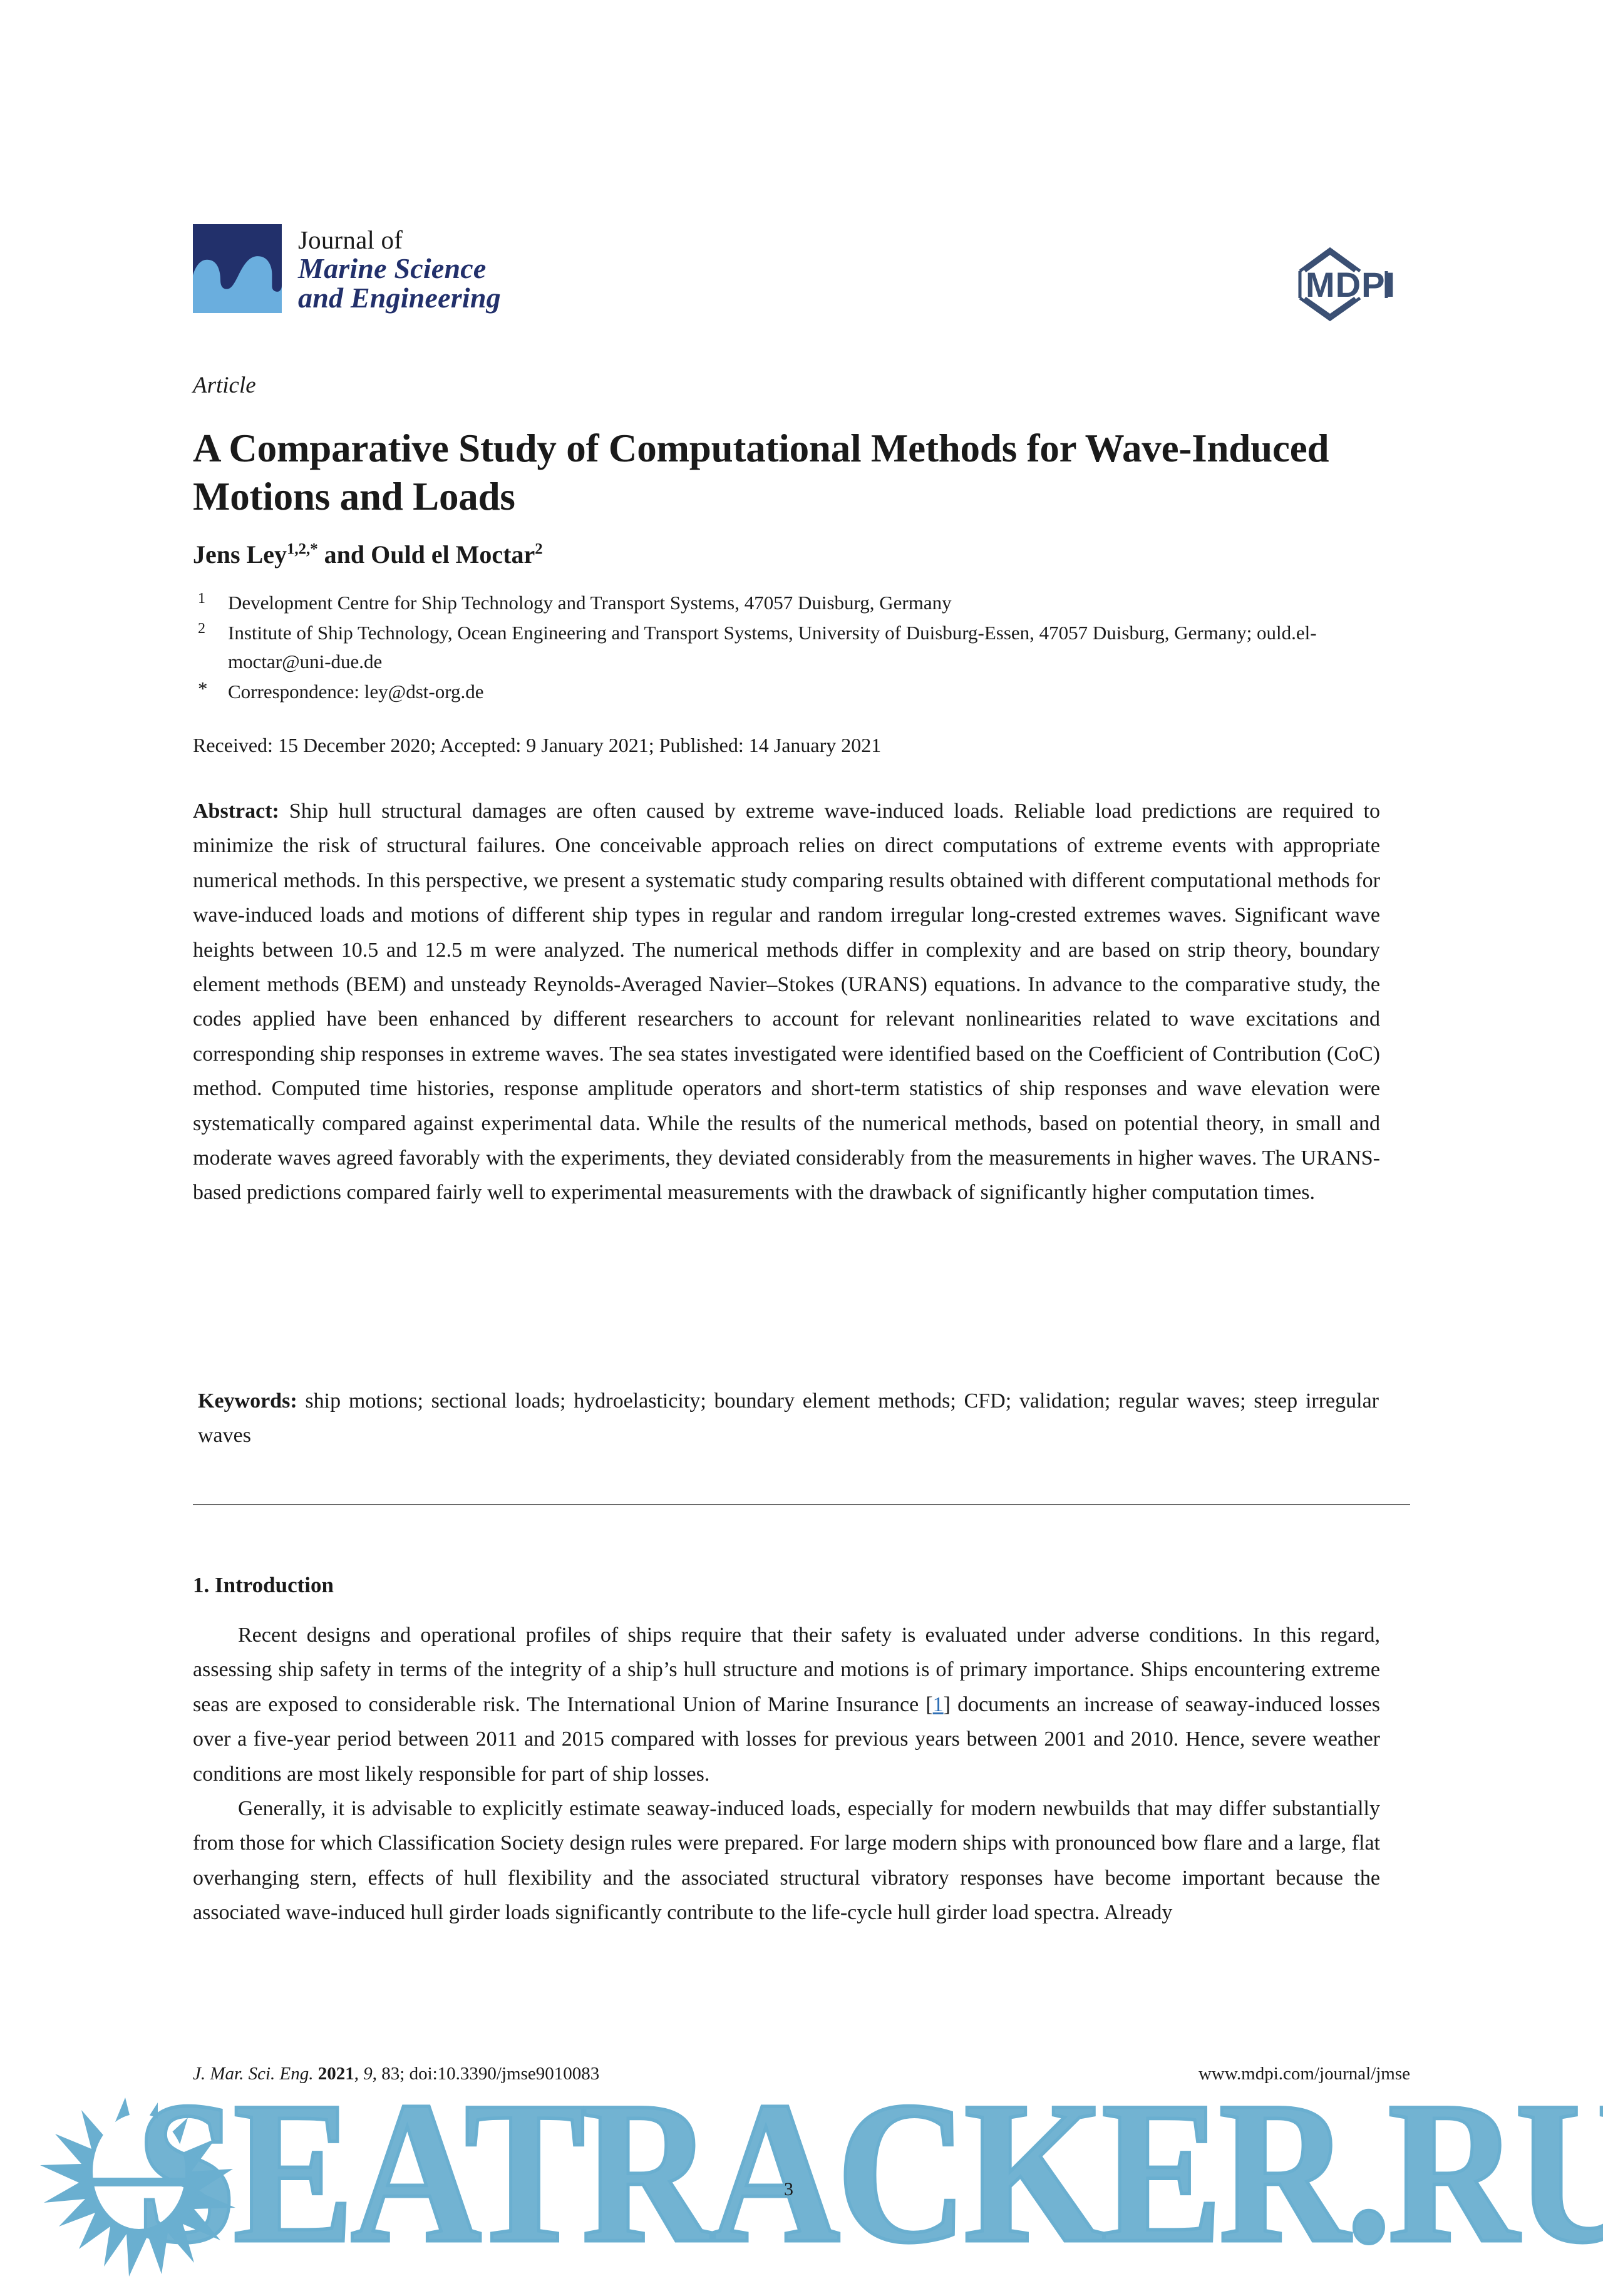 The width and height of the screenshot is (1603, 2296). What do you see at coordinates (254, 2074) in the screenshot?
I see `footer-journal-abbrev: J. Mar. Sci. Eng.` at bounding box center [254, 2074].